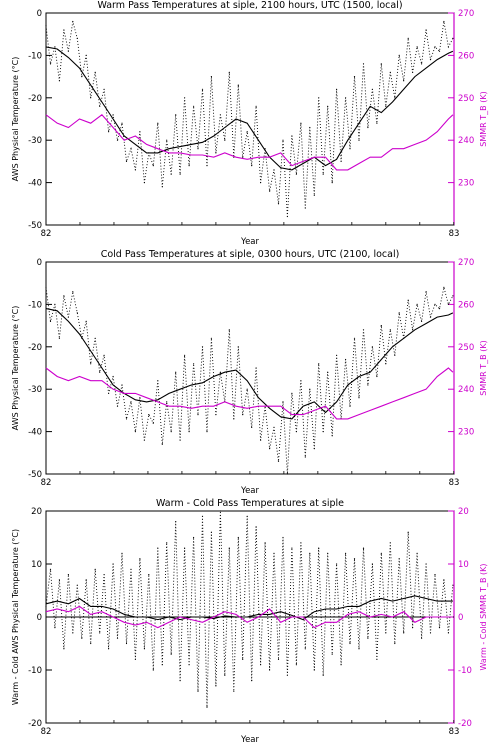 The height and width of the screenshot is (750, 500). I want to click on y-tick-label: 10, so click(36, 565).